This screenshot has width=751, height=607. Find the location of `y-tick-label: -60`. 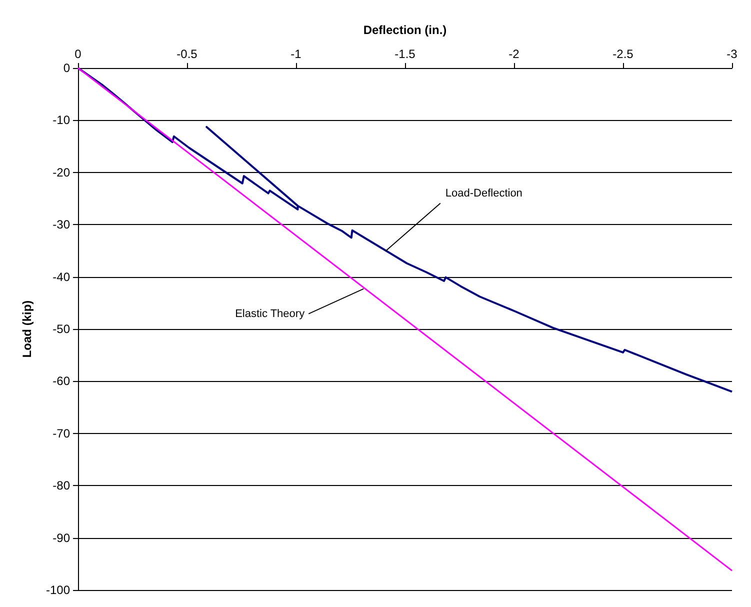

y-tick-label: -60 is located at coordinates (61, 381).